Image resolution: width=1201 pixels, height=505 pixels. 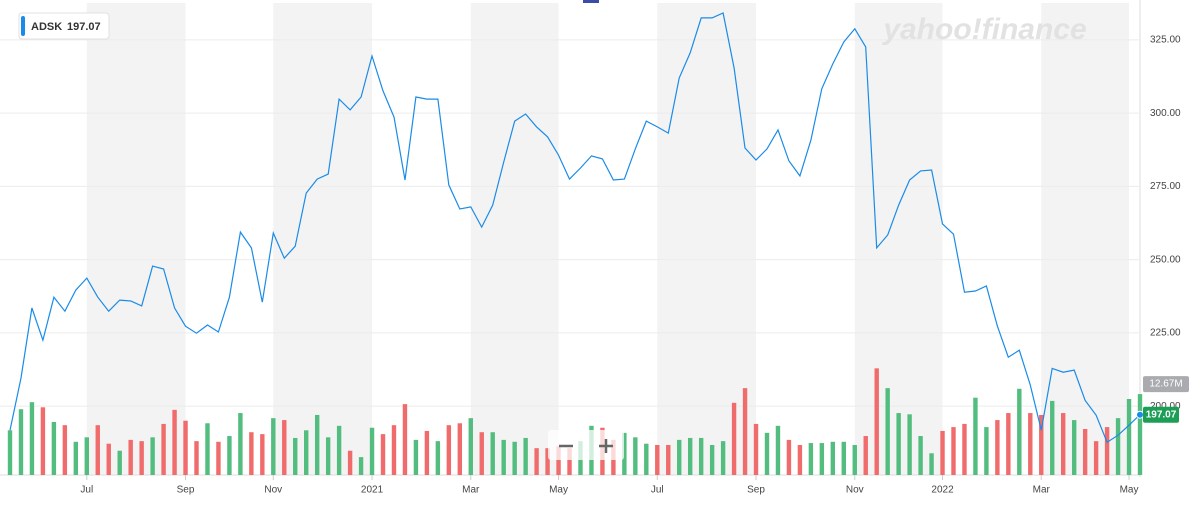 I want to click on last-point, so click(x=1140, y=414).